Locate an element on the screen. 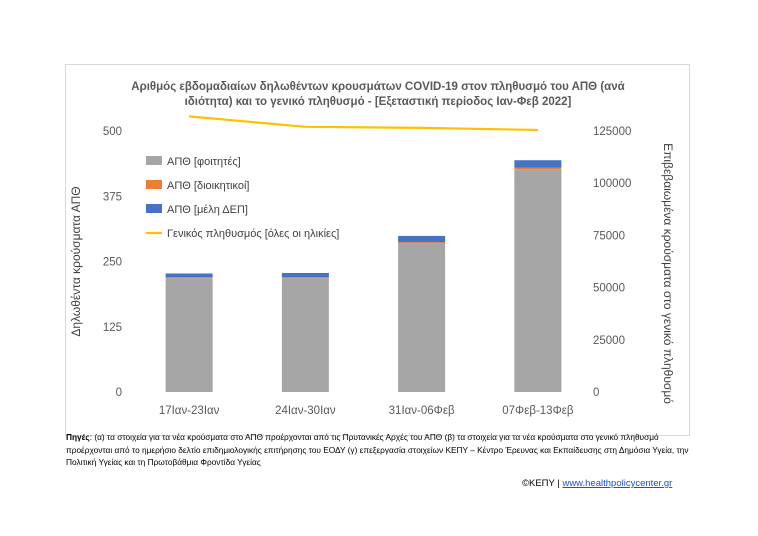 This screenshot has height=536, width=758. y-tick-label: 375 is located at coordinates (112, 197).